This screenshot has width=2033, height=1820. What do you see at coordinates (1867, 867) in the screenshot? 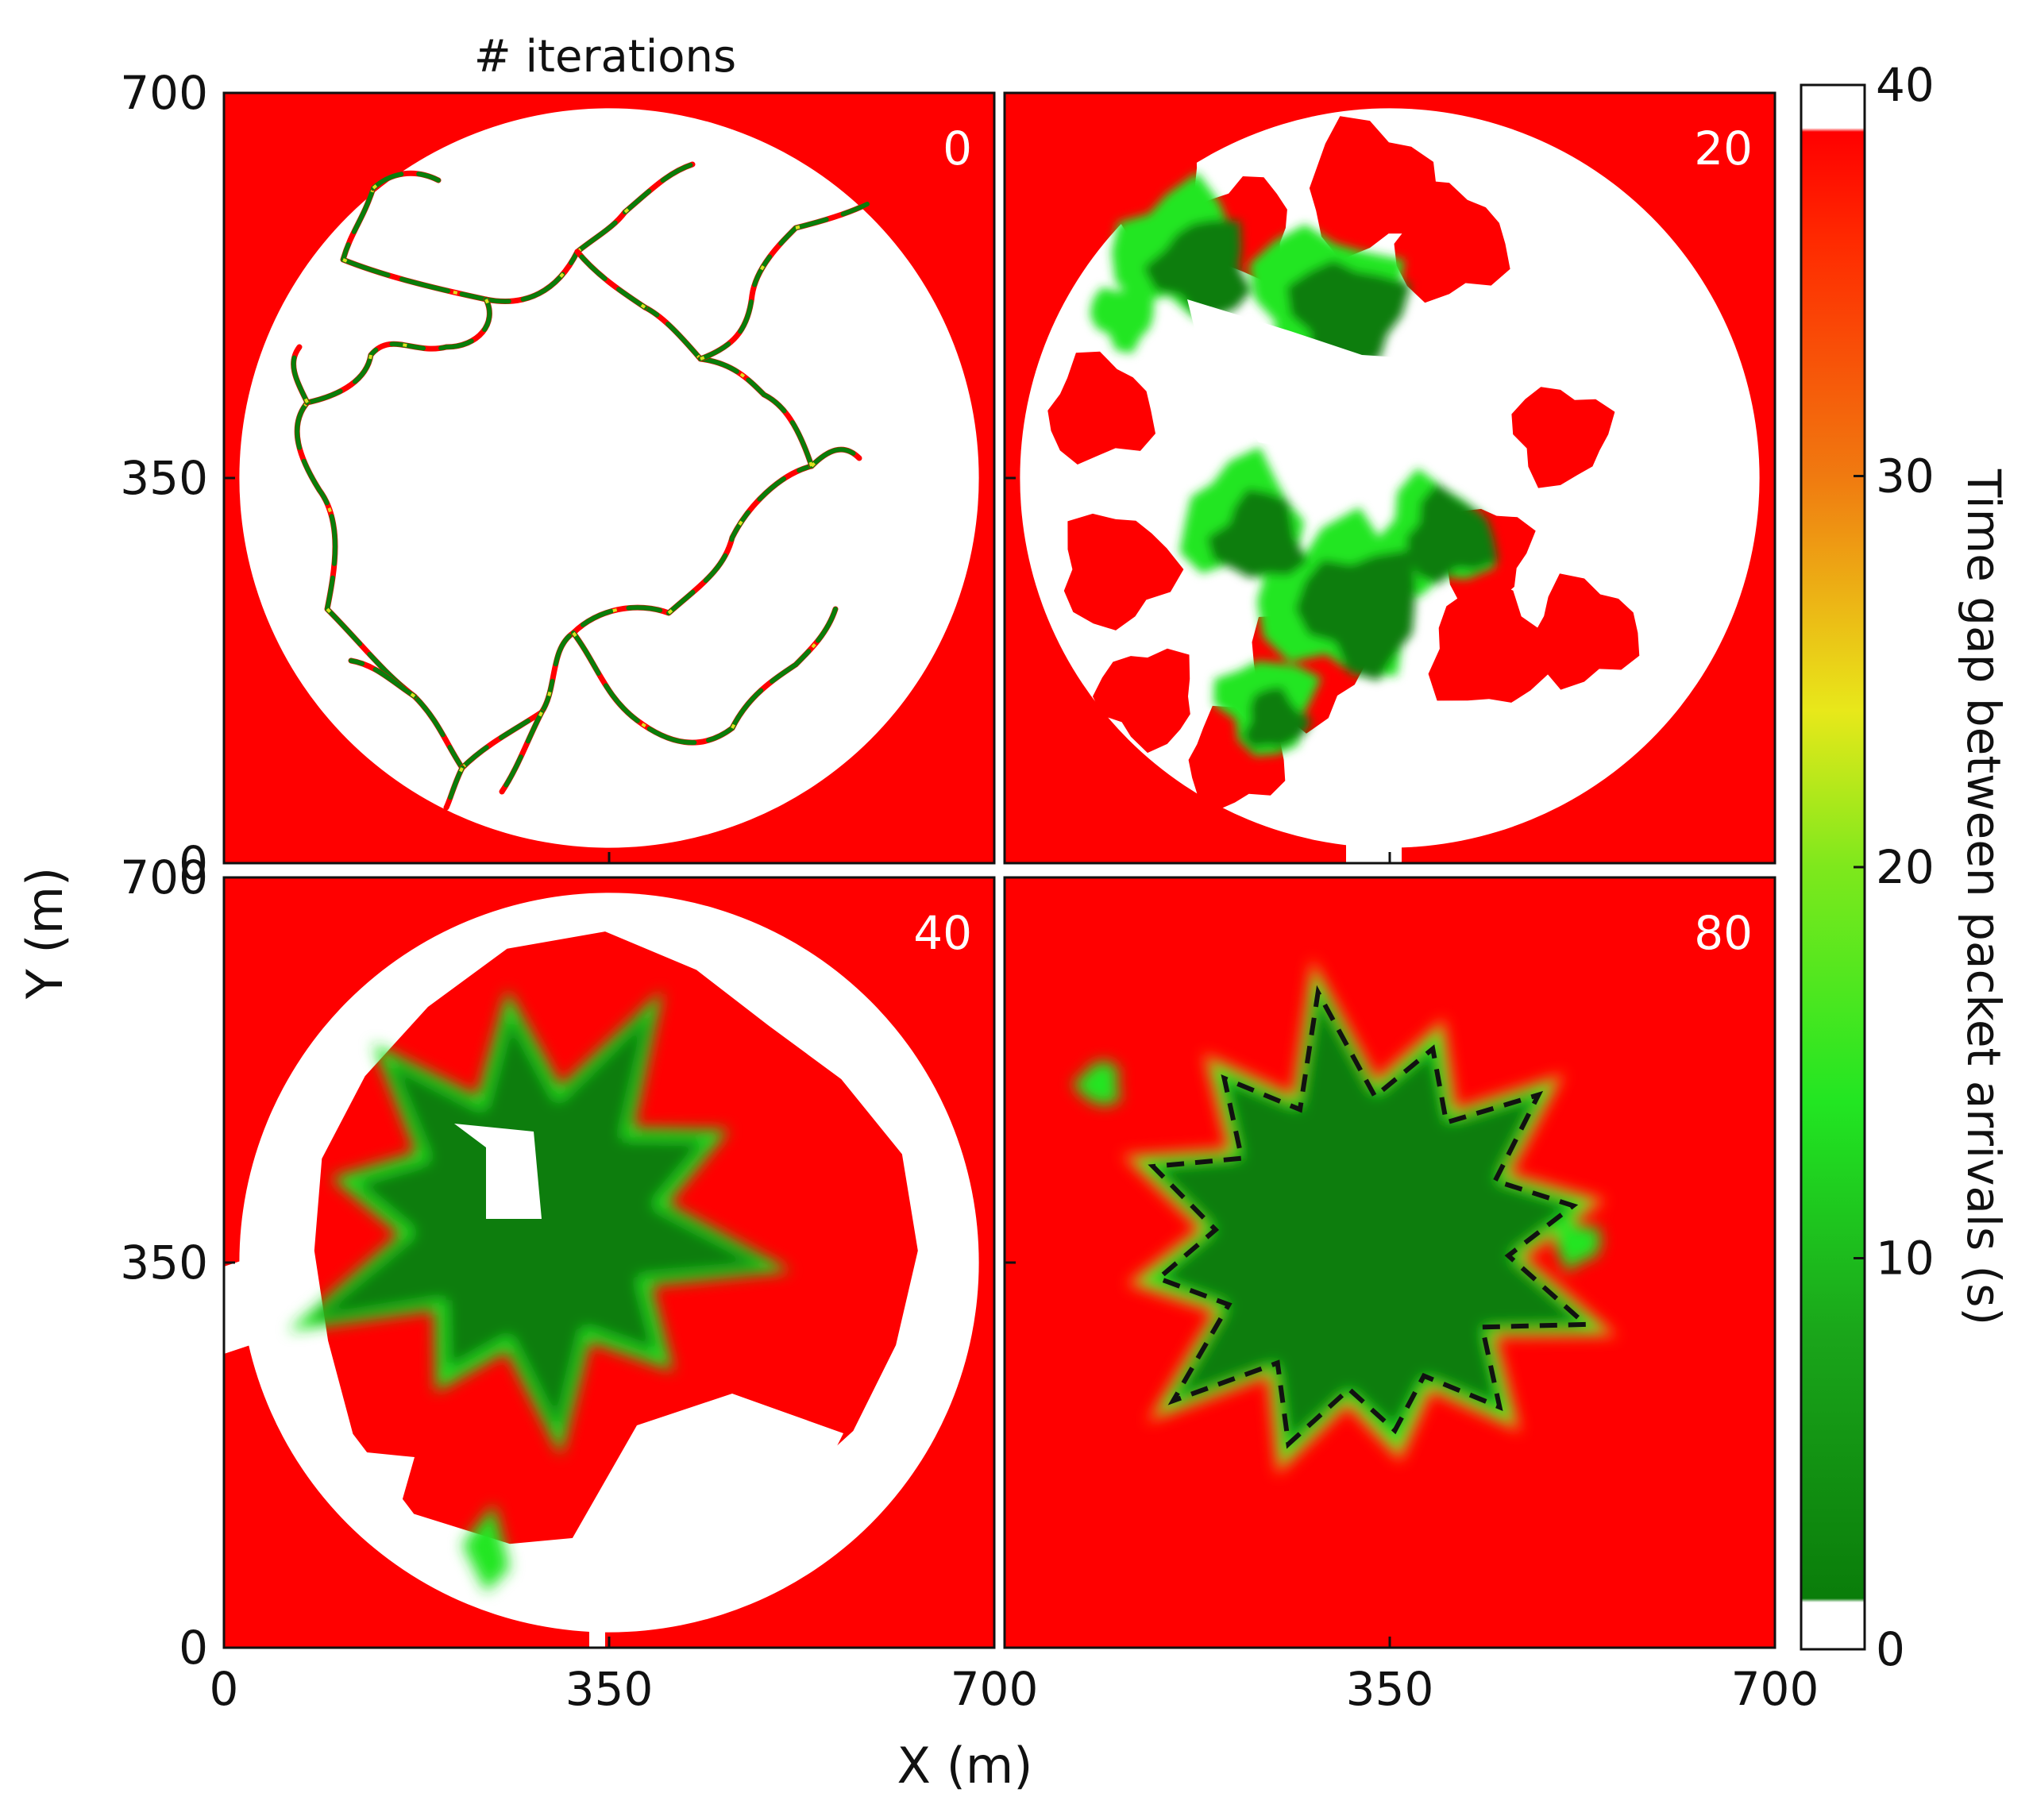
I see `colorbar: 0 10 20 30 40` at bounding box center [1867, 867].